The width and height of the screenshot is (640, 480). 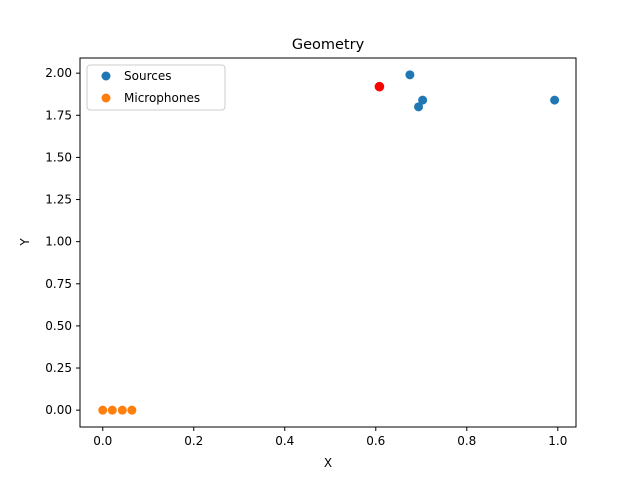 I want to click on x-tick-label: 0.0, so click(x=102, y=441).